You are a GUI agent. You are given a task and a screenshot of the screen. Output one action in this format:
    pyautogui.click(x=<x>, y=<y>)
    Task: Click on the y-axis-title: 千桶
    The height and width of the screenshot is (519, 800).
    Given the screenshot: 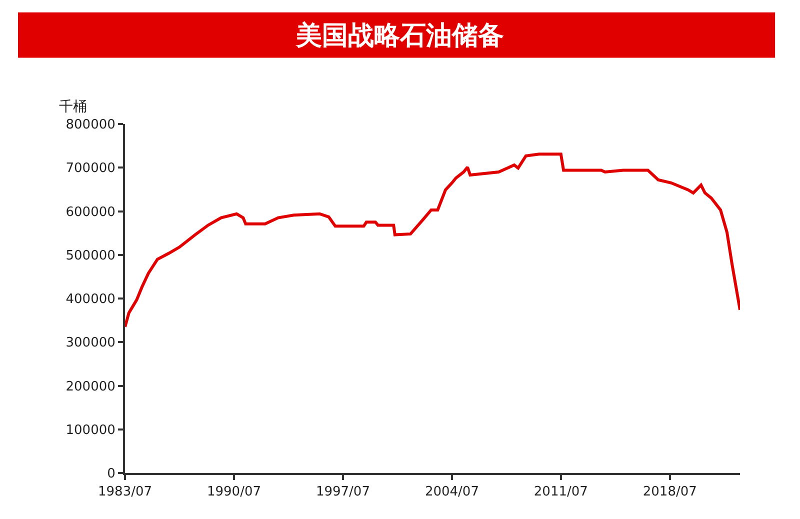 What is the action you would take?
    pyautogui.click(x=73, y=107)
    